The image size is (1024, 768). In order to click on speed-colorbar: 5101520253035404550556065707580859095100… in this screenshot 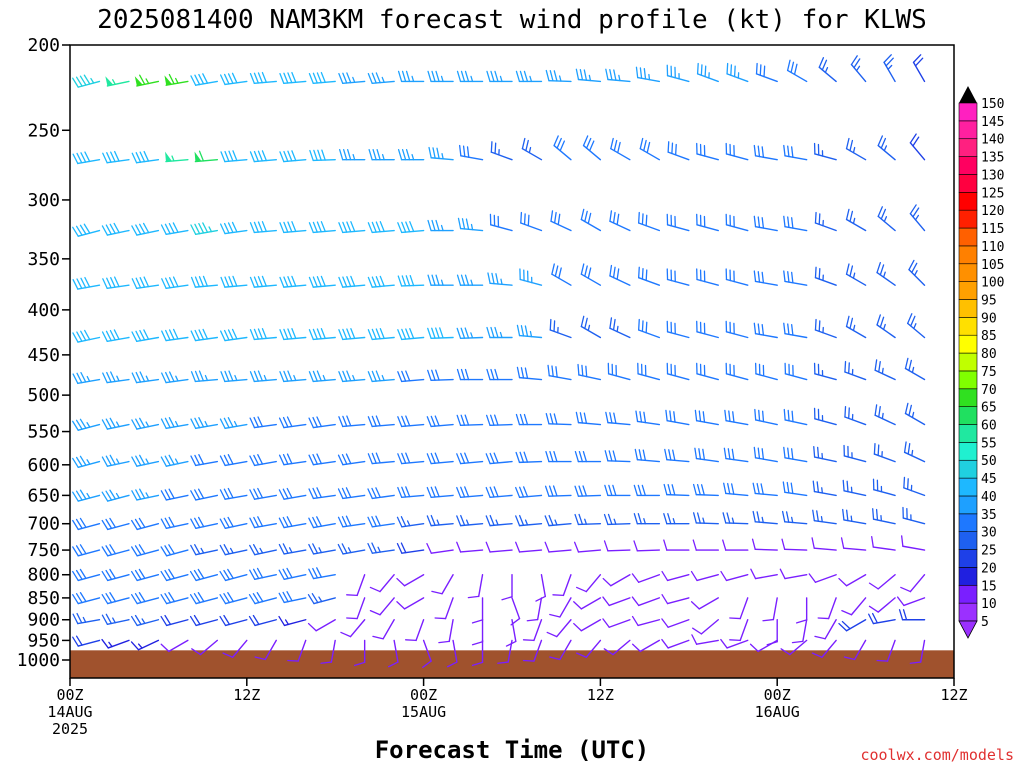, I will do `click(981, 362)`.